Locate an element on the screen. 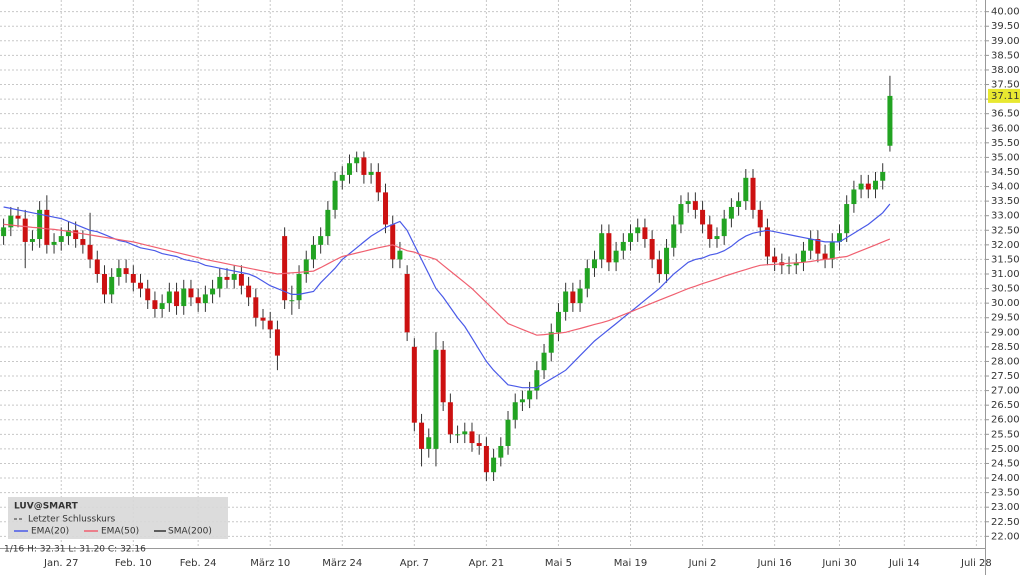 This screenshot has height=575, width=1024. y-tick-label: 26.50 is located at coordinates (1005, 405).